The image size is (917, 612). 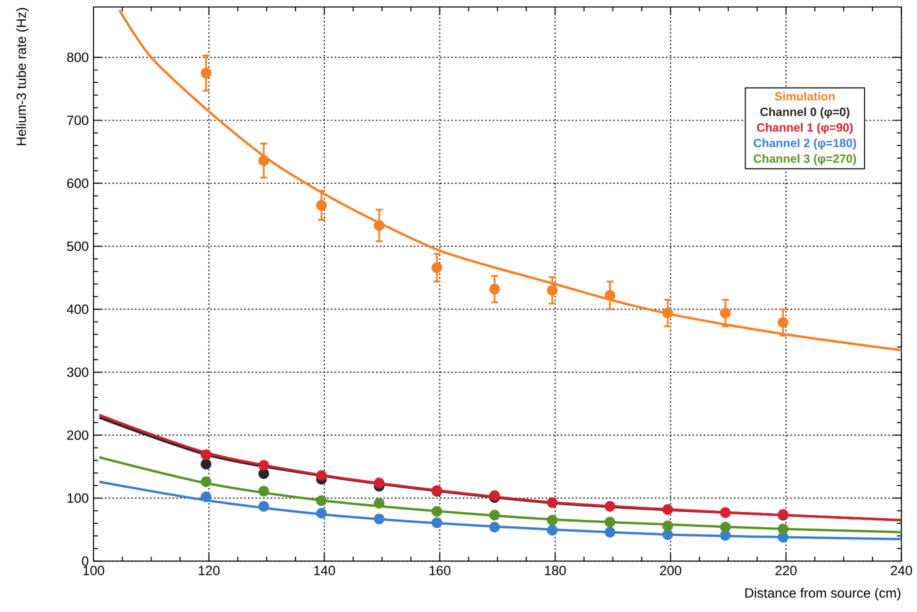 I want to click on y-tick-label: 800, so click(x=77, y=57).